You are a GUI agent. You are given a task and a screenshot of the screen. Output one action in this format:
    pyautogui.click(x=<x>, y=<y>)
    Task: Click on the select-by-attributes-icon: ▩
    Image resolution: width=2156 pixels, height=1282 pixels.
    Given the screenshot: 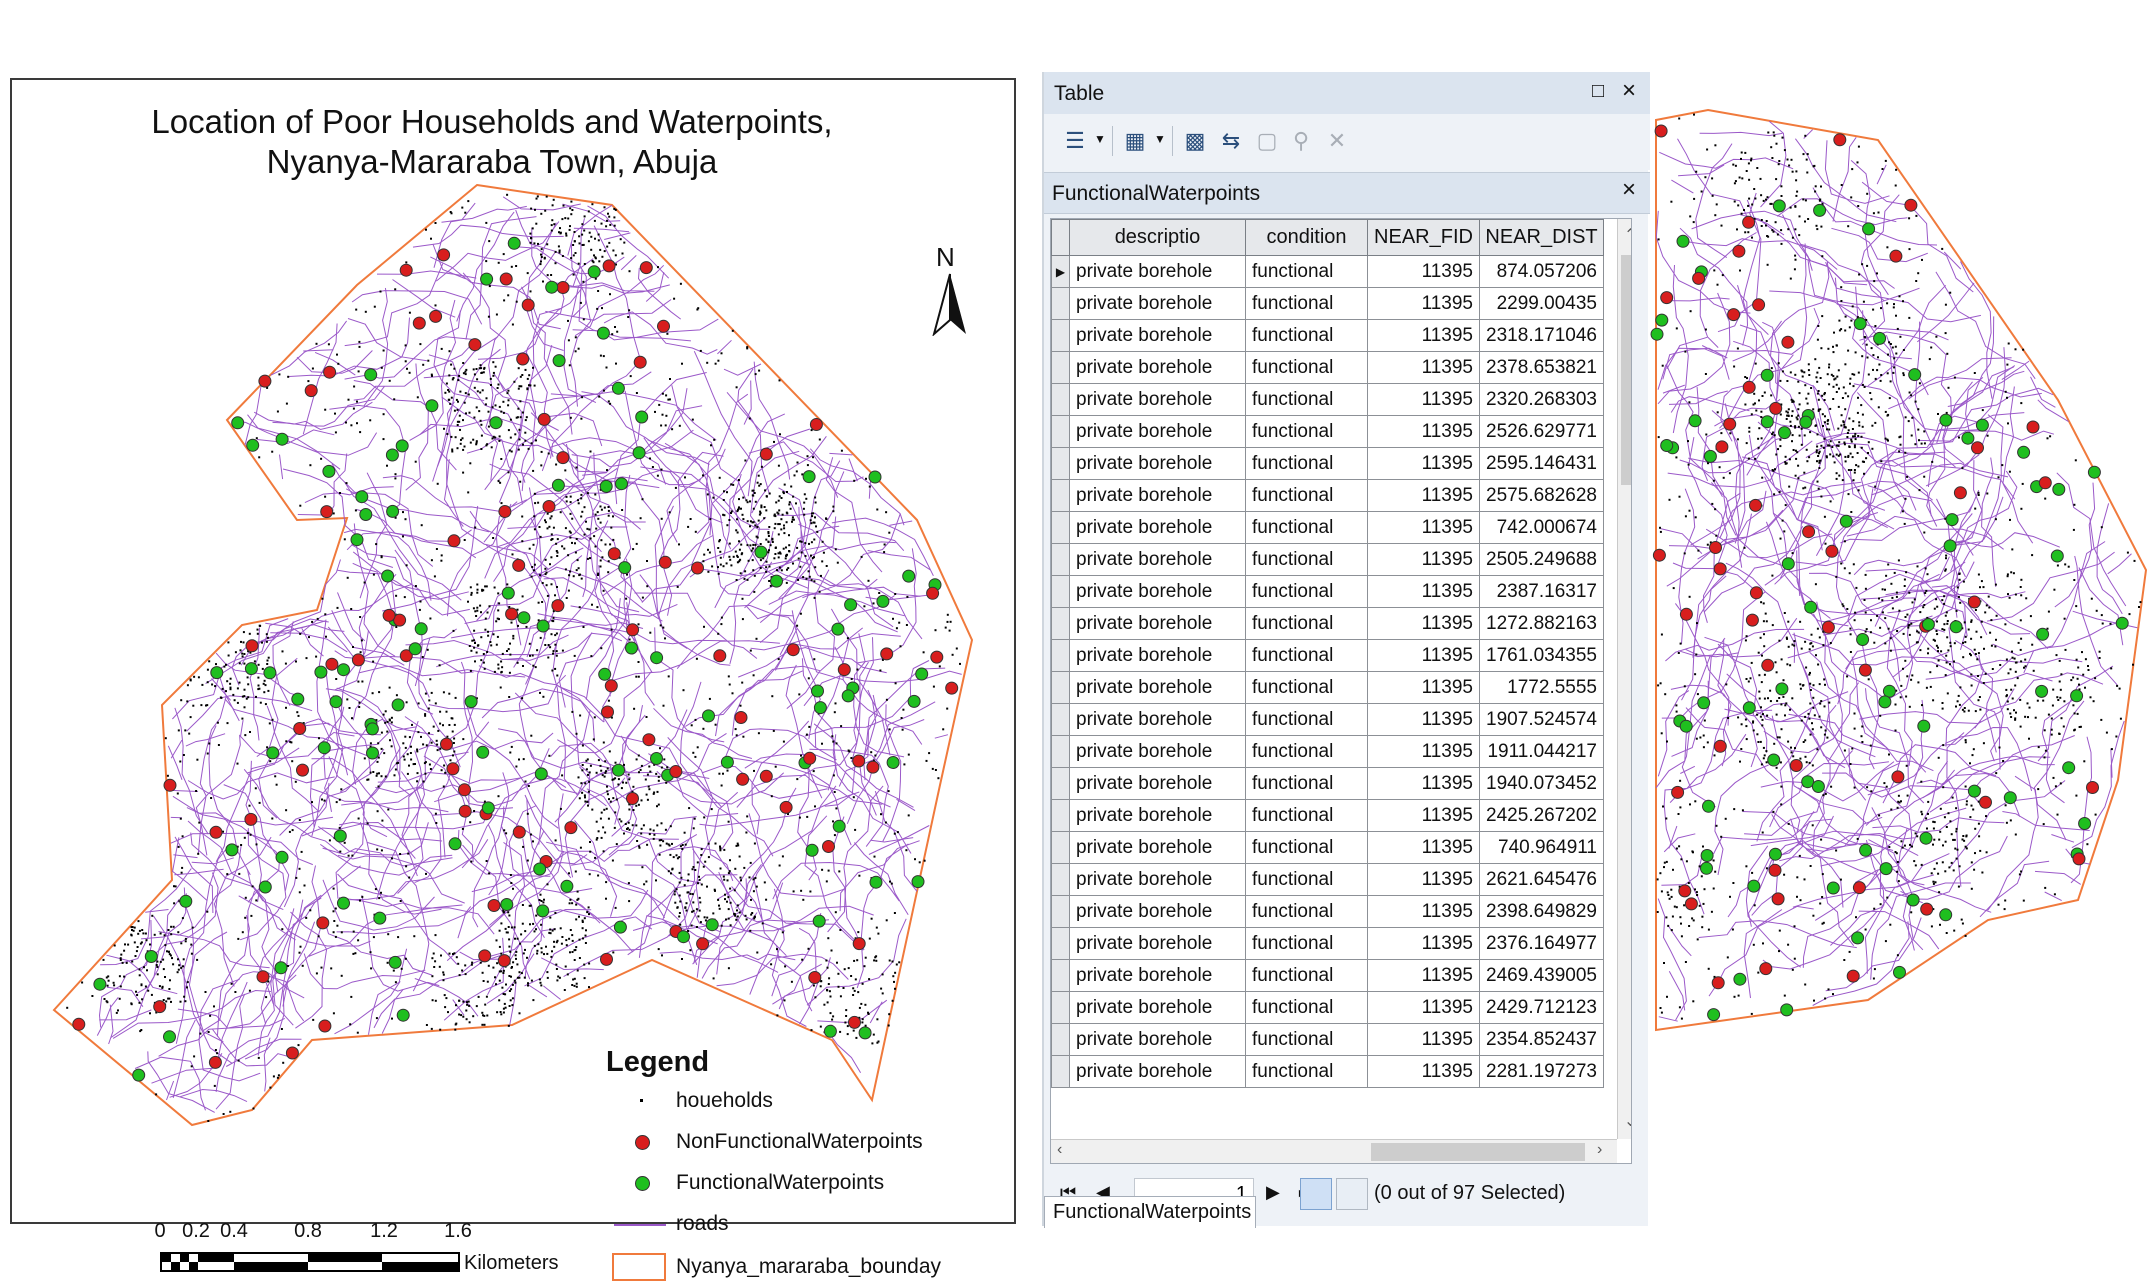 What is the action you would take?
    pyautogui.click(x=1195, y=141)
    